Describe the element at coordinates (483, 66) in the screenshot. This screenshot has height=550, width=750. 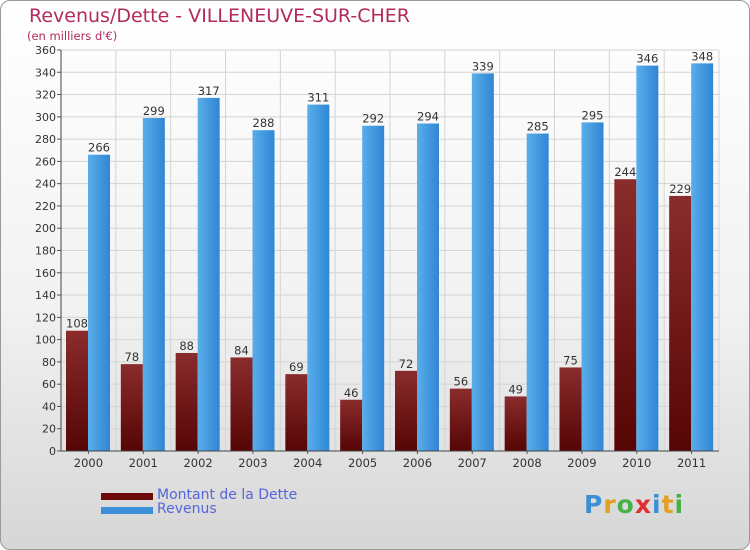
I see `data-label-revenus-2007: 339` at that location.